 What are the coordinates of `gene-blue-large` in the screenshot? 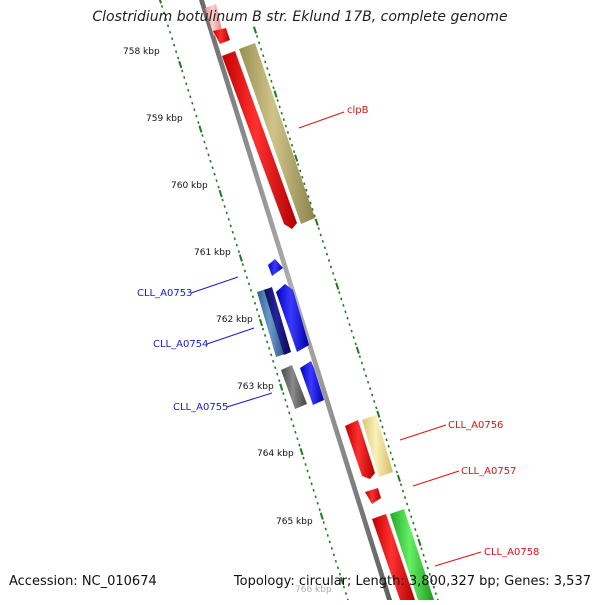 It's located at (292, 318).